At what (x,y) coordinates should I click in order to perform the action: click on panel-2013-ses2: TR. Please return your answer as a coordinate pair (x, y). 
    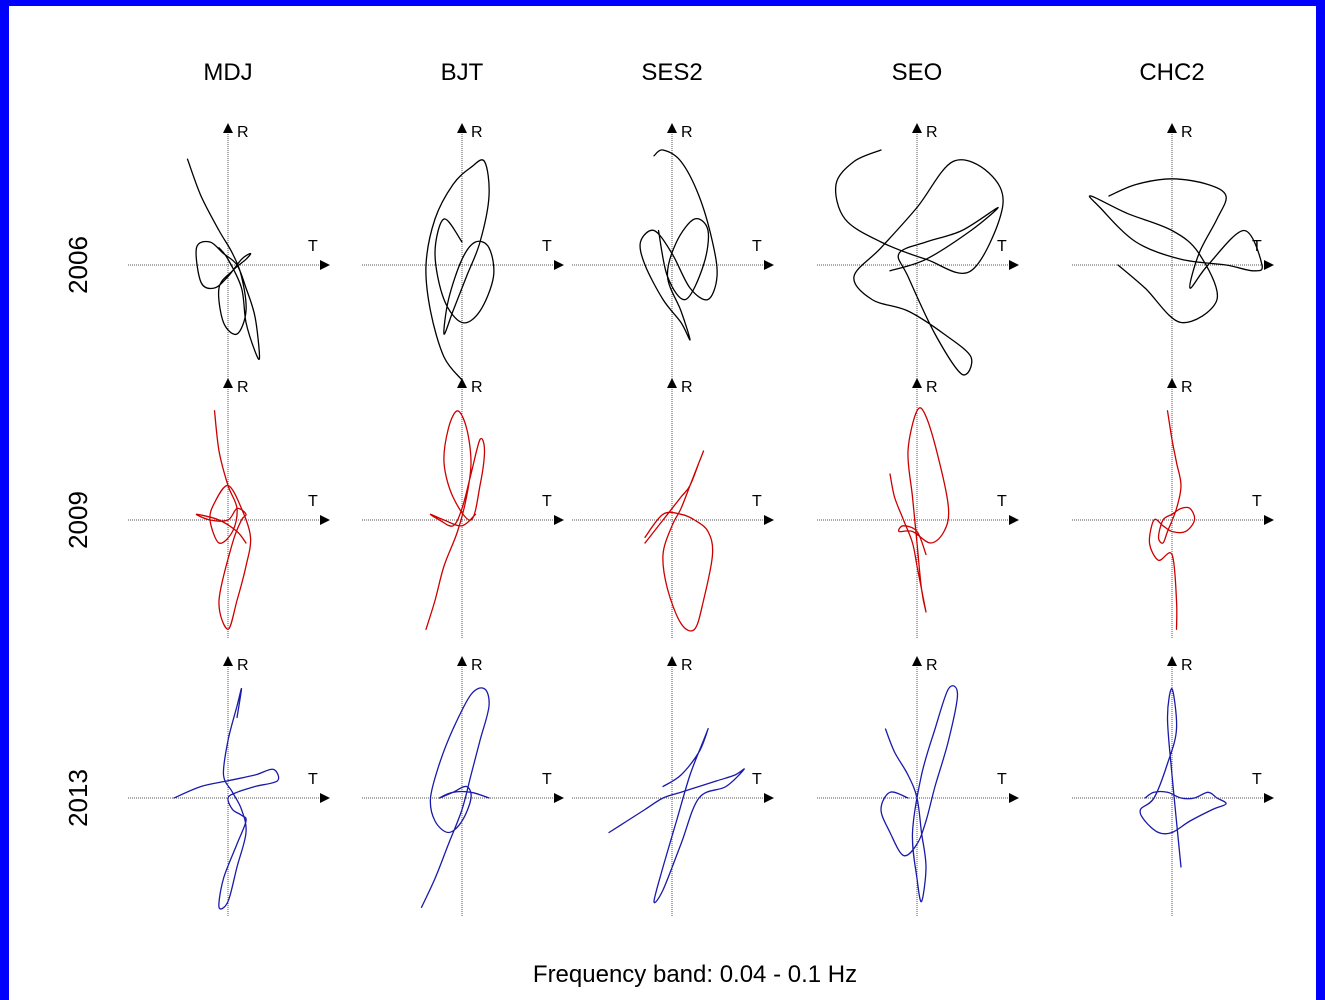
    Looking at the image, I should click on (673, 786).